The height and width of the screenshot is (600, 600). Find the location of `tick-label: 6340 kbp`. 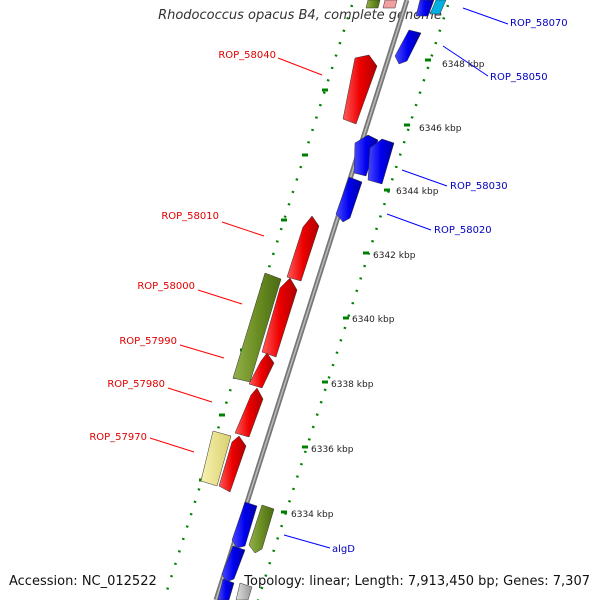

tick-label: 6340 kbp is located at coordinates (373, 320).